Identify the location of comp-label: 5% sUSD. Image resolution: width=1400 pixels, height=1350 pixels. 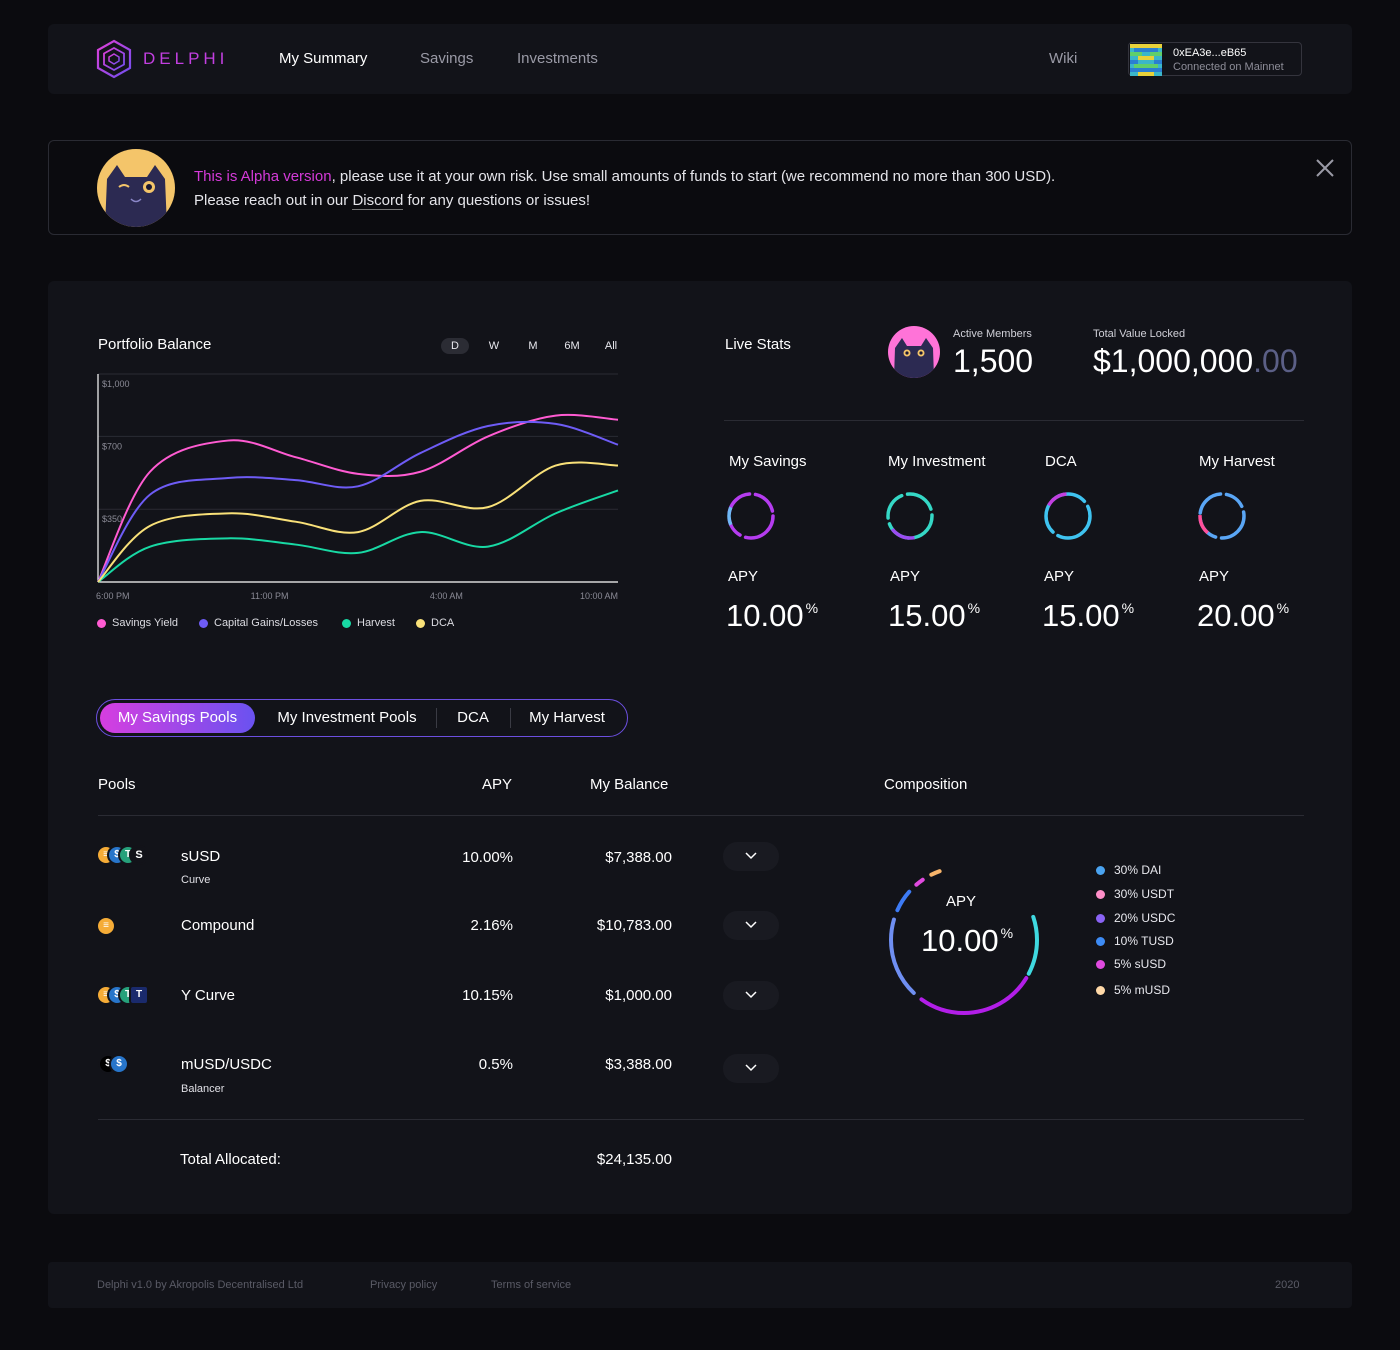
(1140, 964).